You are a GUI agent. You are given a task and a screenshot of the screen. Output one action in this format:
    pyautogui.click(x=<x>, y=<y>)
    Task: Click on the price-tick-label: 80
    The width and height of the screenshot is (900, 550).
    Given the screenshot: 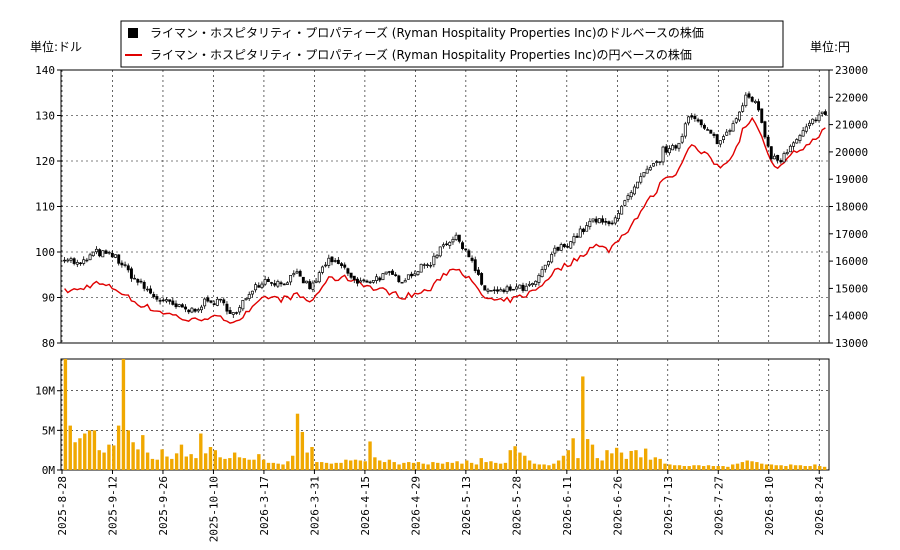 What is the action you would take?
    pyautogui.click(x=48, y=343)
    